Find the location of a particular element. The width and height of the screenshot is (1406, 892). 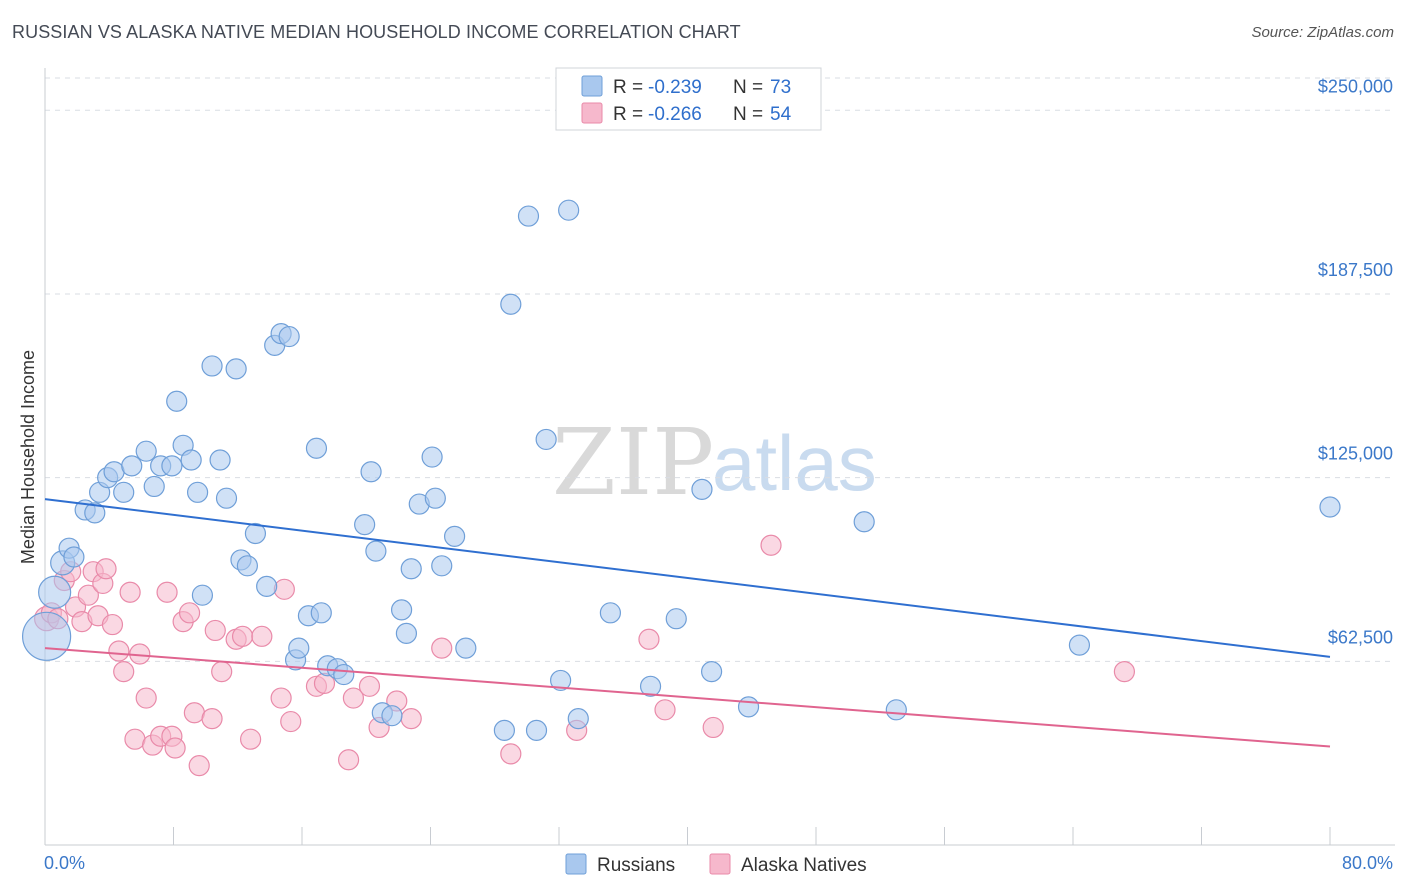

y-tick-label: $187,500 is located at coordinates (1355, 270).